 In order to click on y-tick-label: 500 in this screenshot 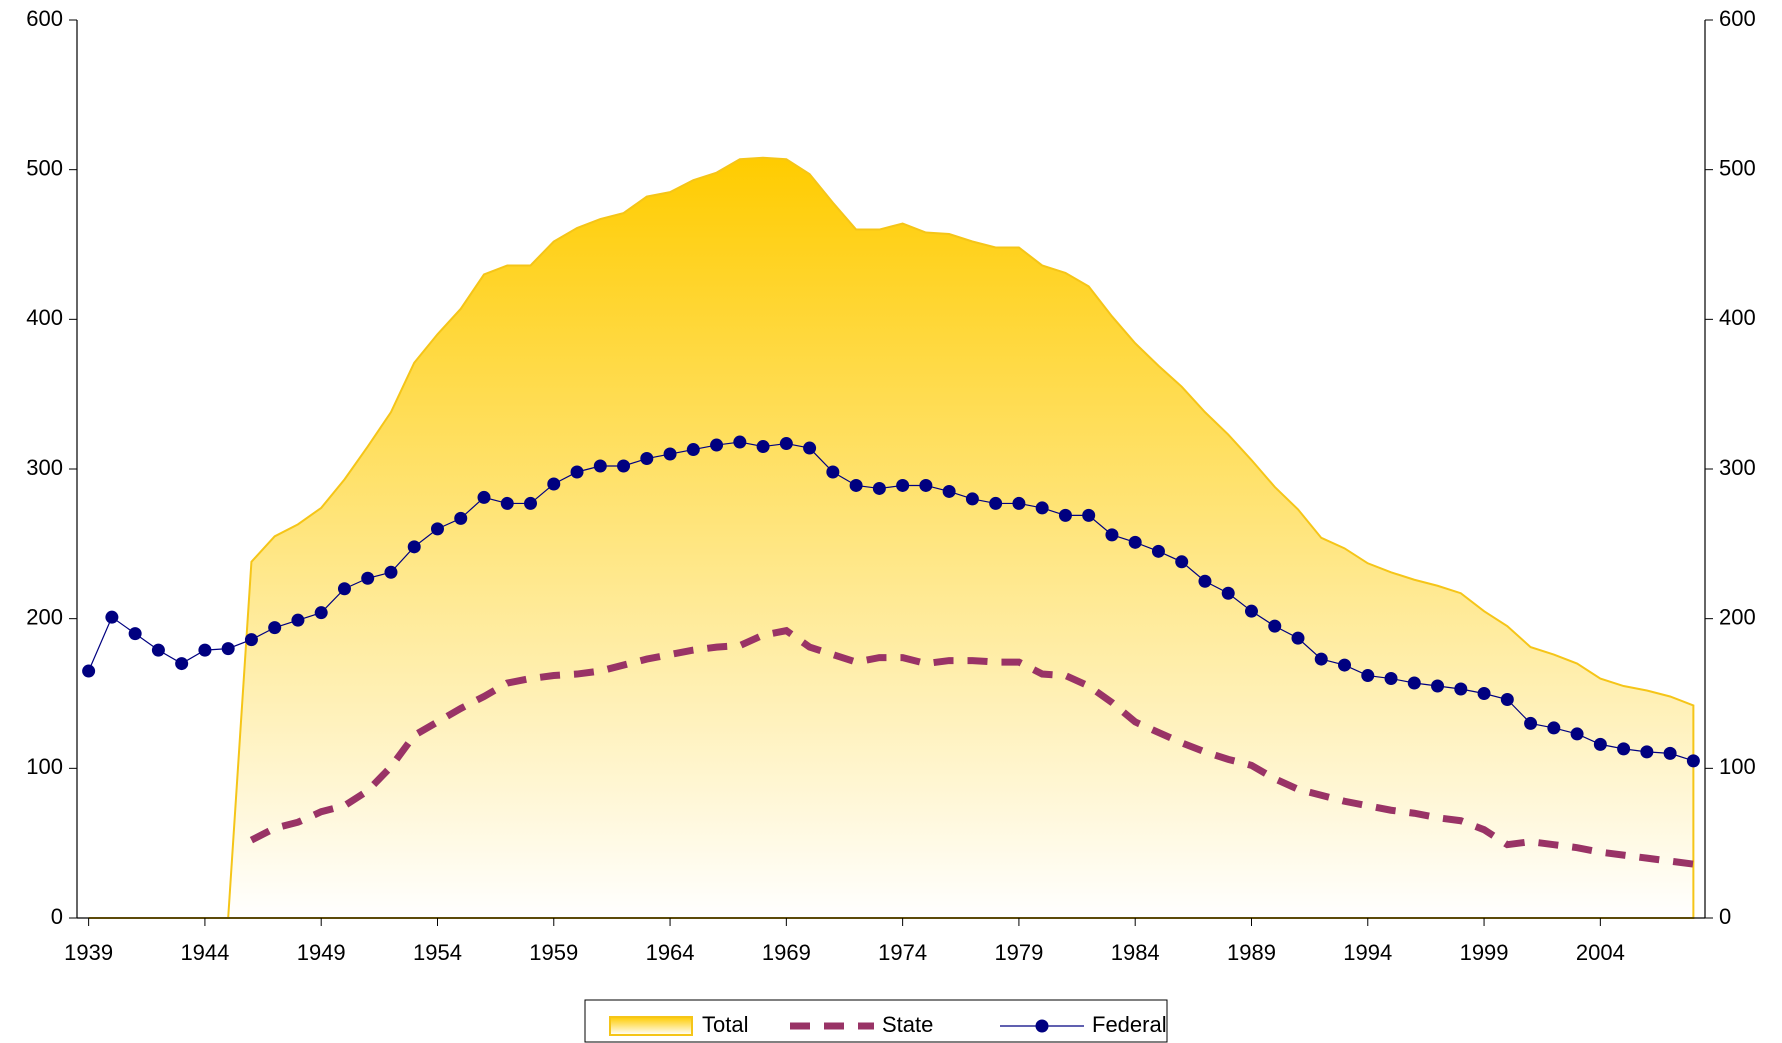, I will do `click(44, 167)`.